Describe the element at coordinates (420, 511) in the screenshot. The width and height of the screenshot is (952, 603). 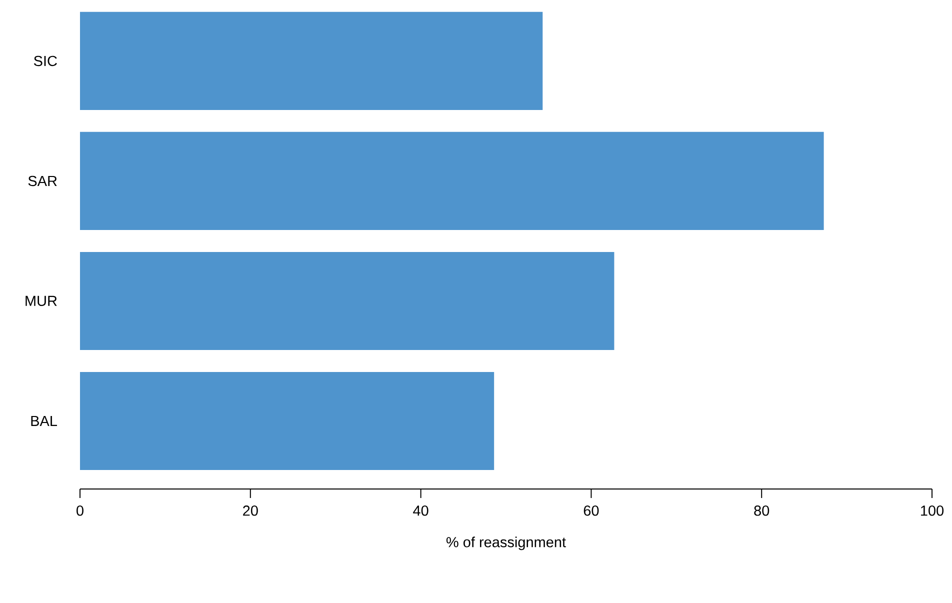
I see `x-tick-label: 40` at that location.